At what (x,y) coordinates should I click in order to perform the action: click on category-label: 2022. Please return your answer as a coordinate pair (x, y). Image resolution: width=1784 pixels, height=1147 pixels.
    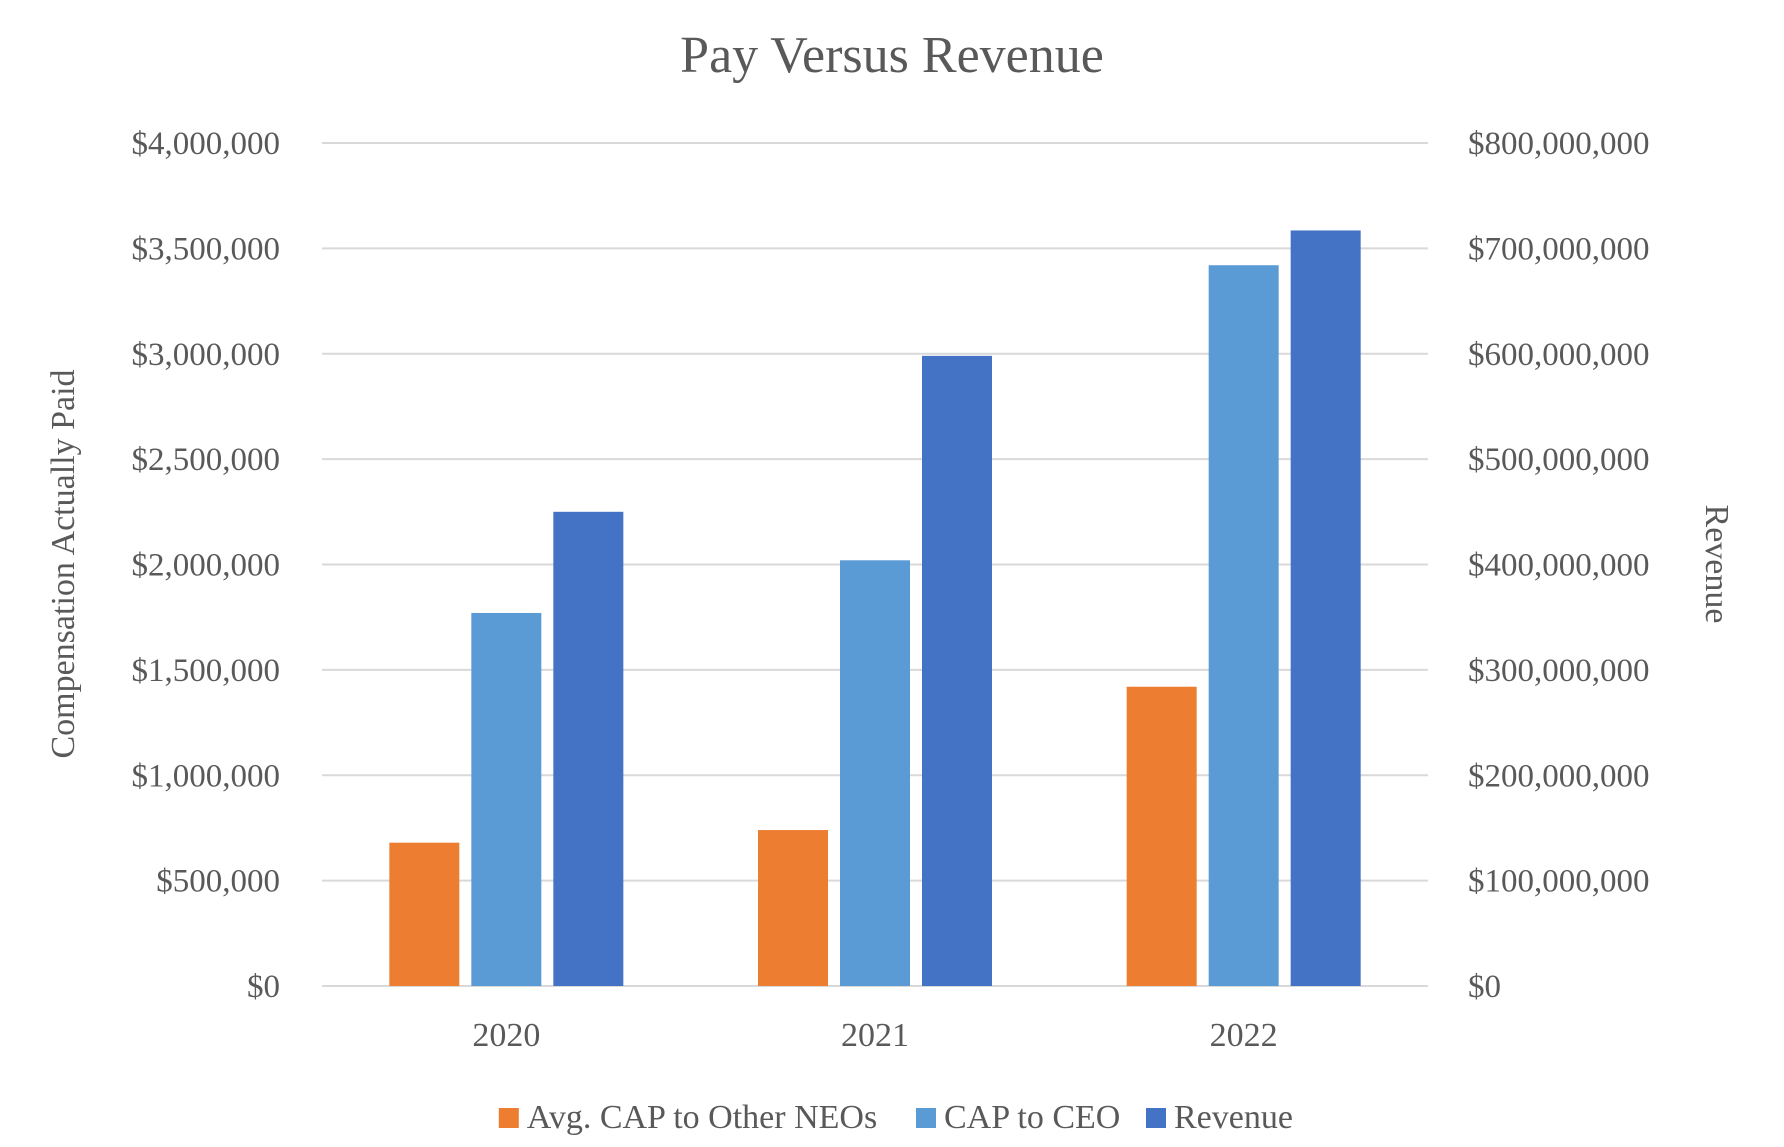
    Looking at the image, I should click on (1244, 1035).